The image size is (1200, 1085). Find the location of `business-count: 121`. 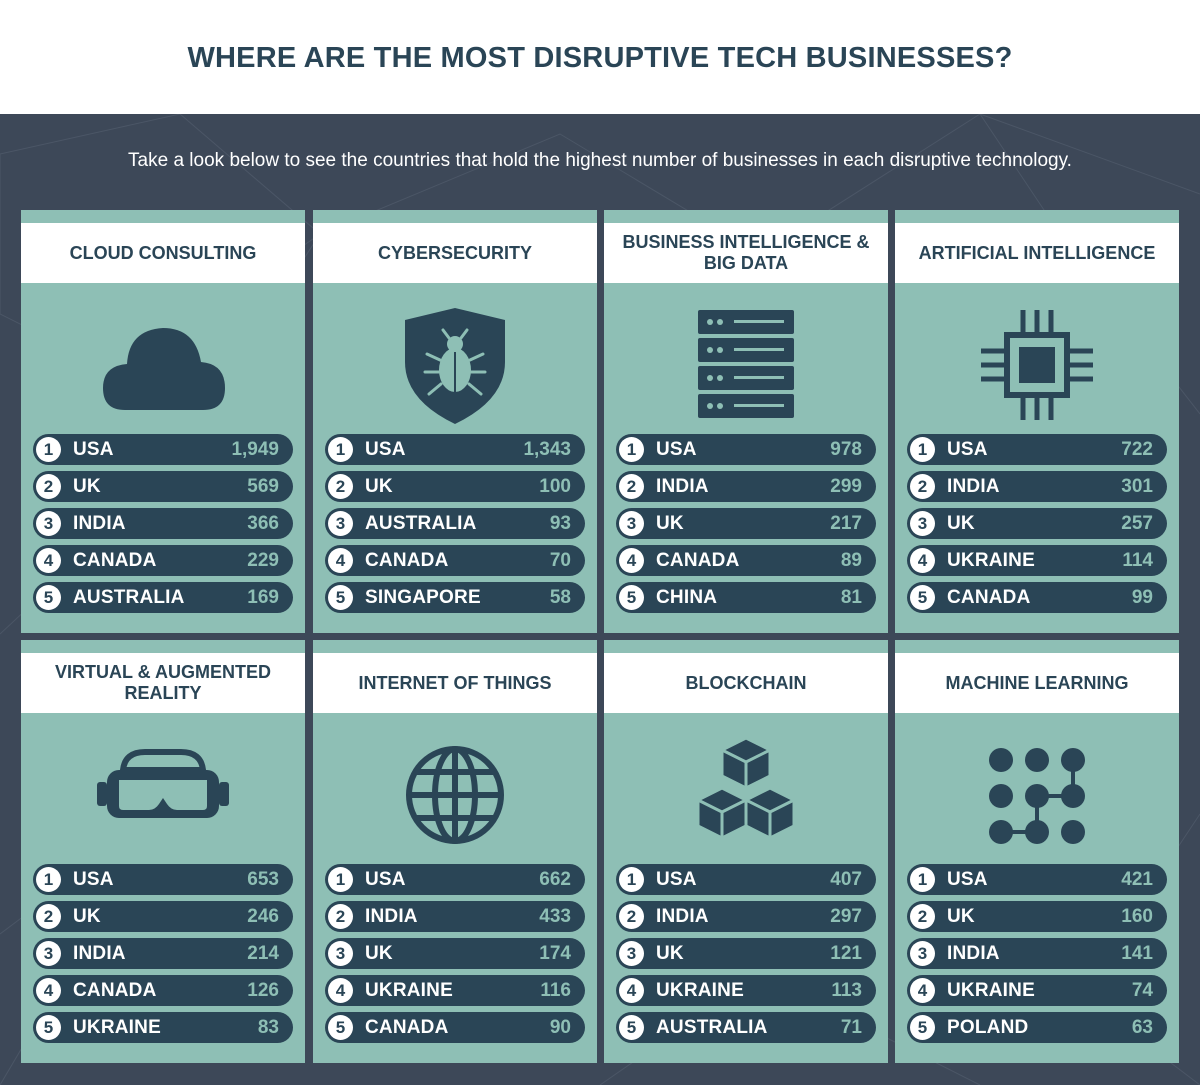

business-count: 121 is located at coordinates (846, 953).